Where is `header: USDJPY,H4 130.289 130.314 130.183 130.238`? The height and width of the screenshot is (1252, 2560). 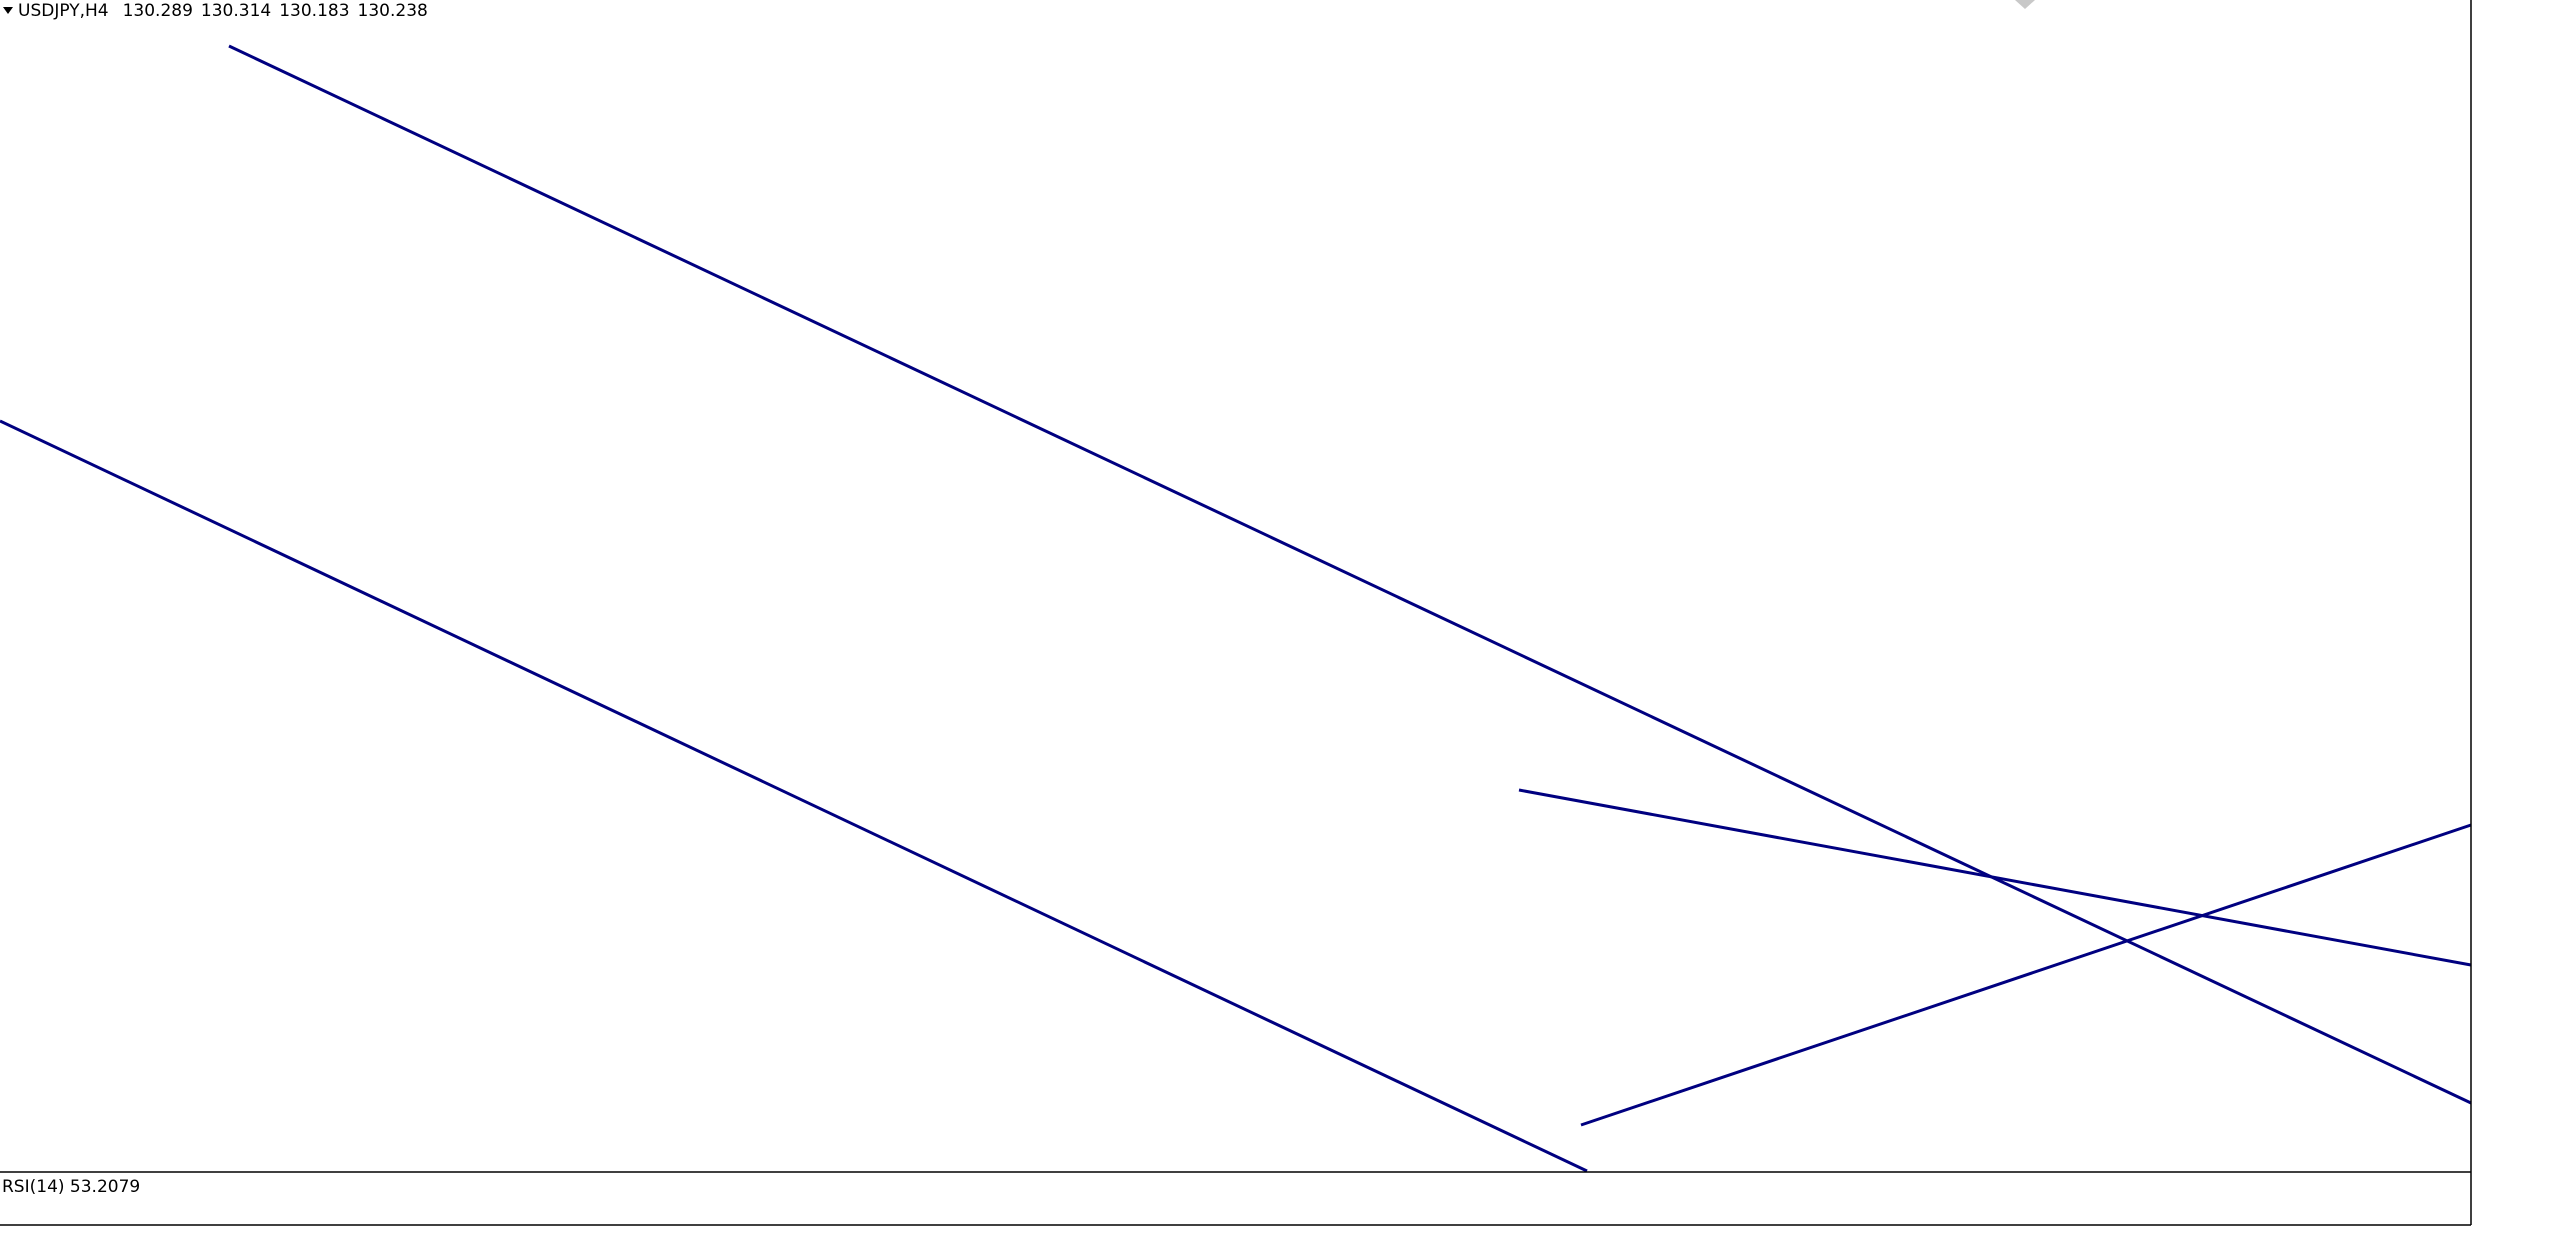 header: USDJPY,H4 130.289 130.314 130.183 130.238 is located at coordinates (223, 11).